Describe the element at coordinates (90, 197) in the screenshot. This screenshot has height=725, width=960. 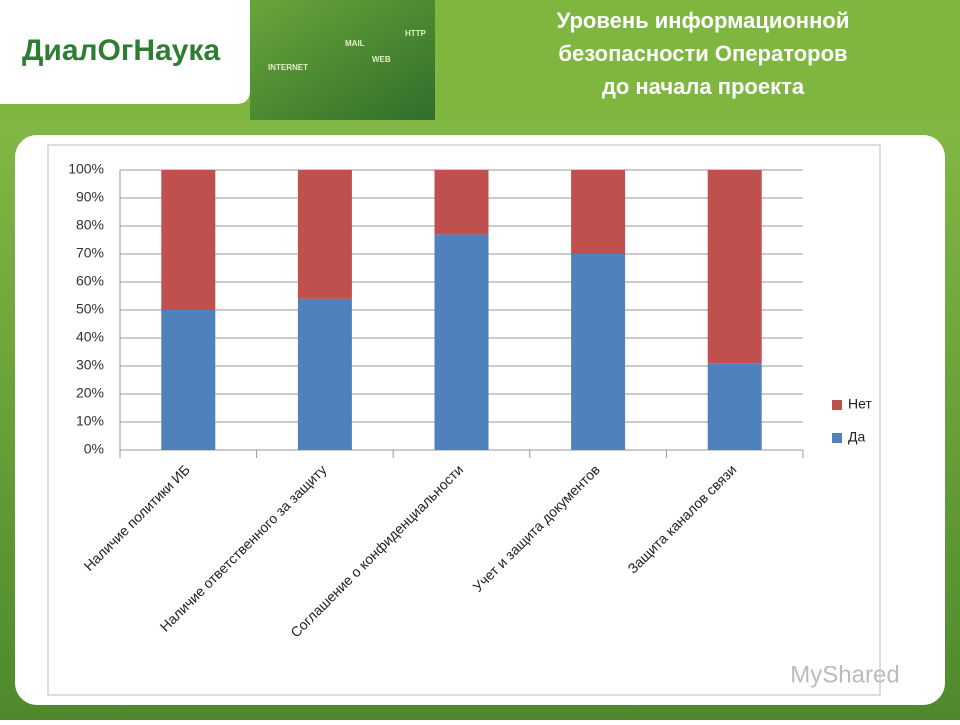
I see `y-tick-label: 90%` at that location.